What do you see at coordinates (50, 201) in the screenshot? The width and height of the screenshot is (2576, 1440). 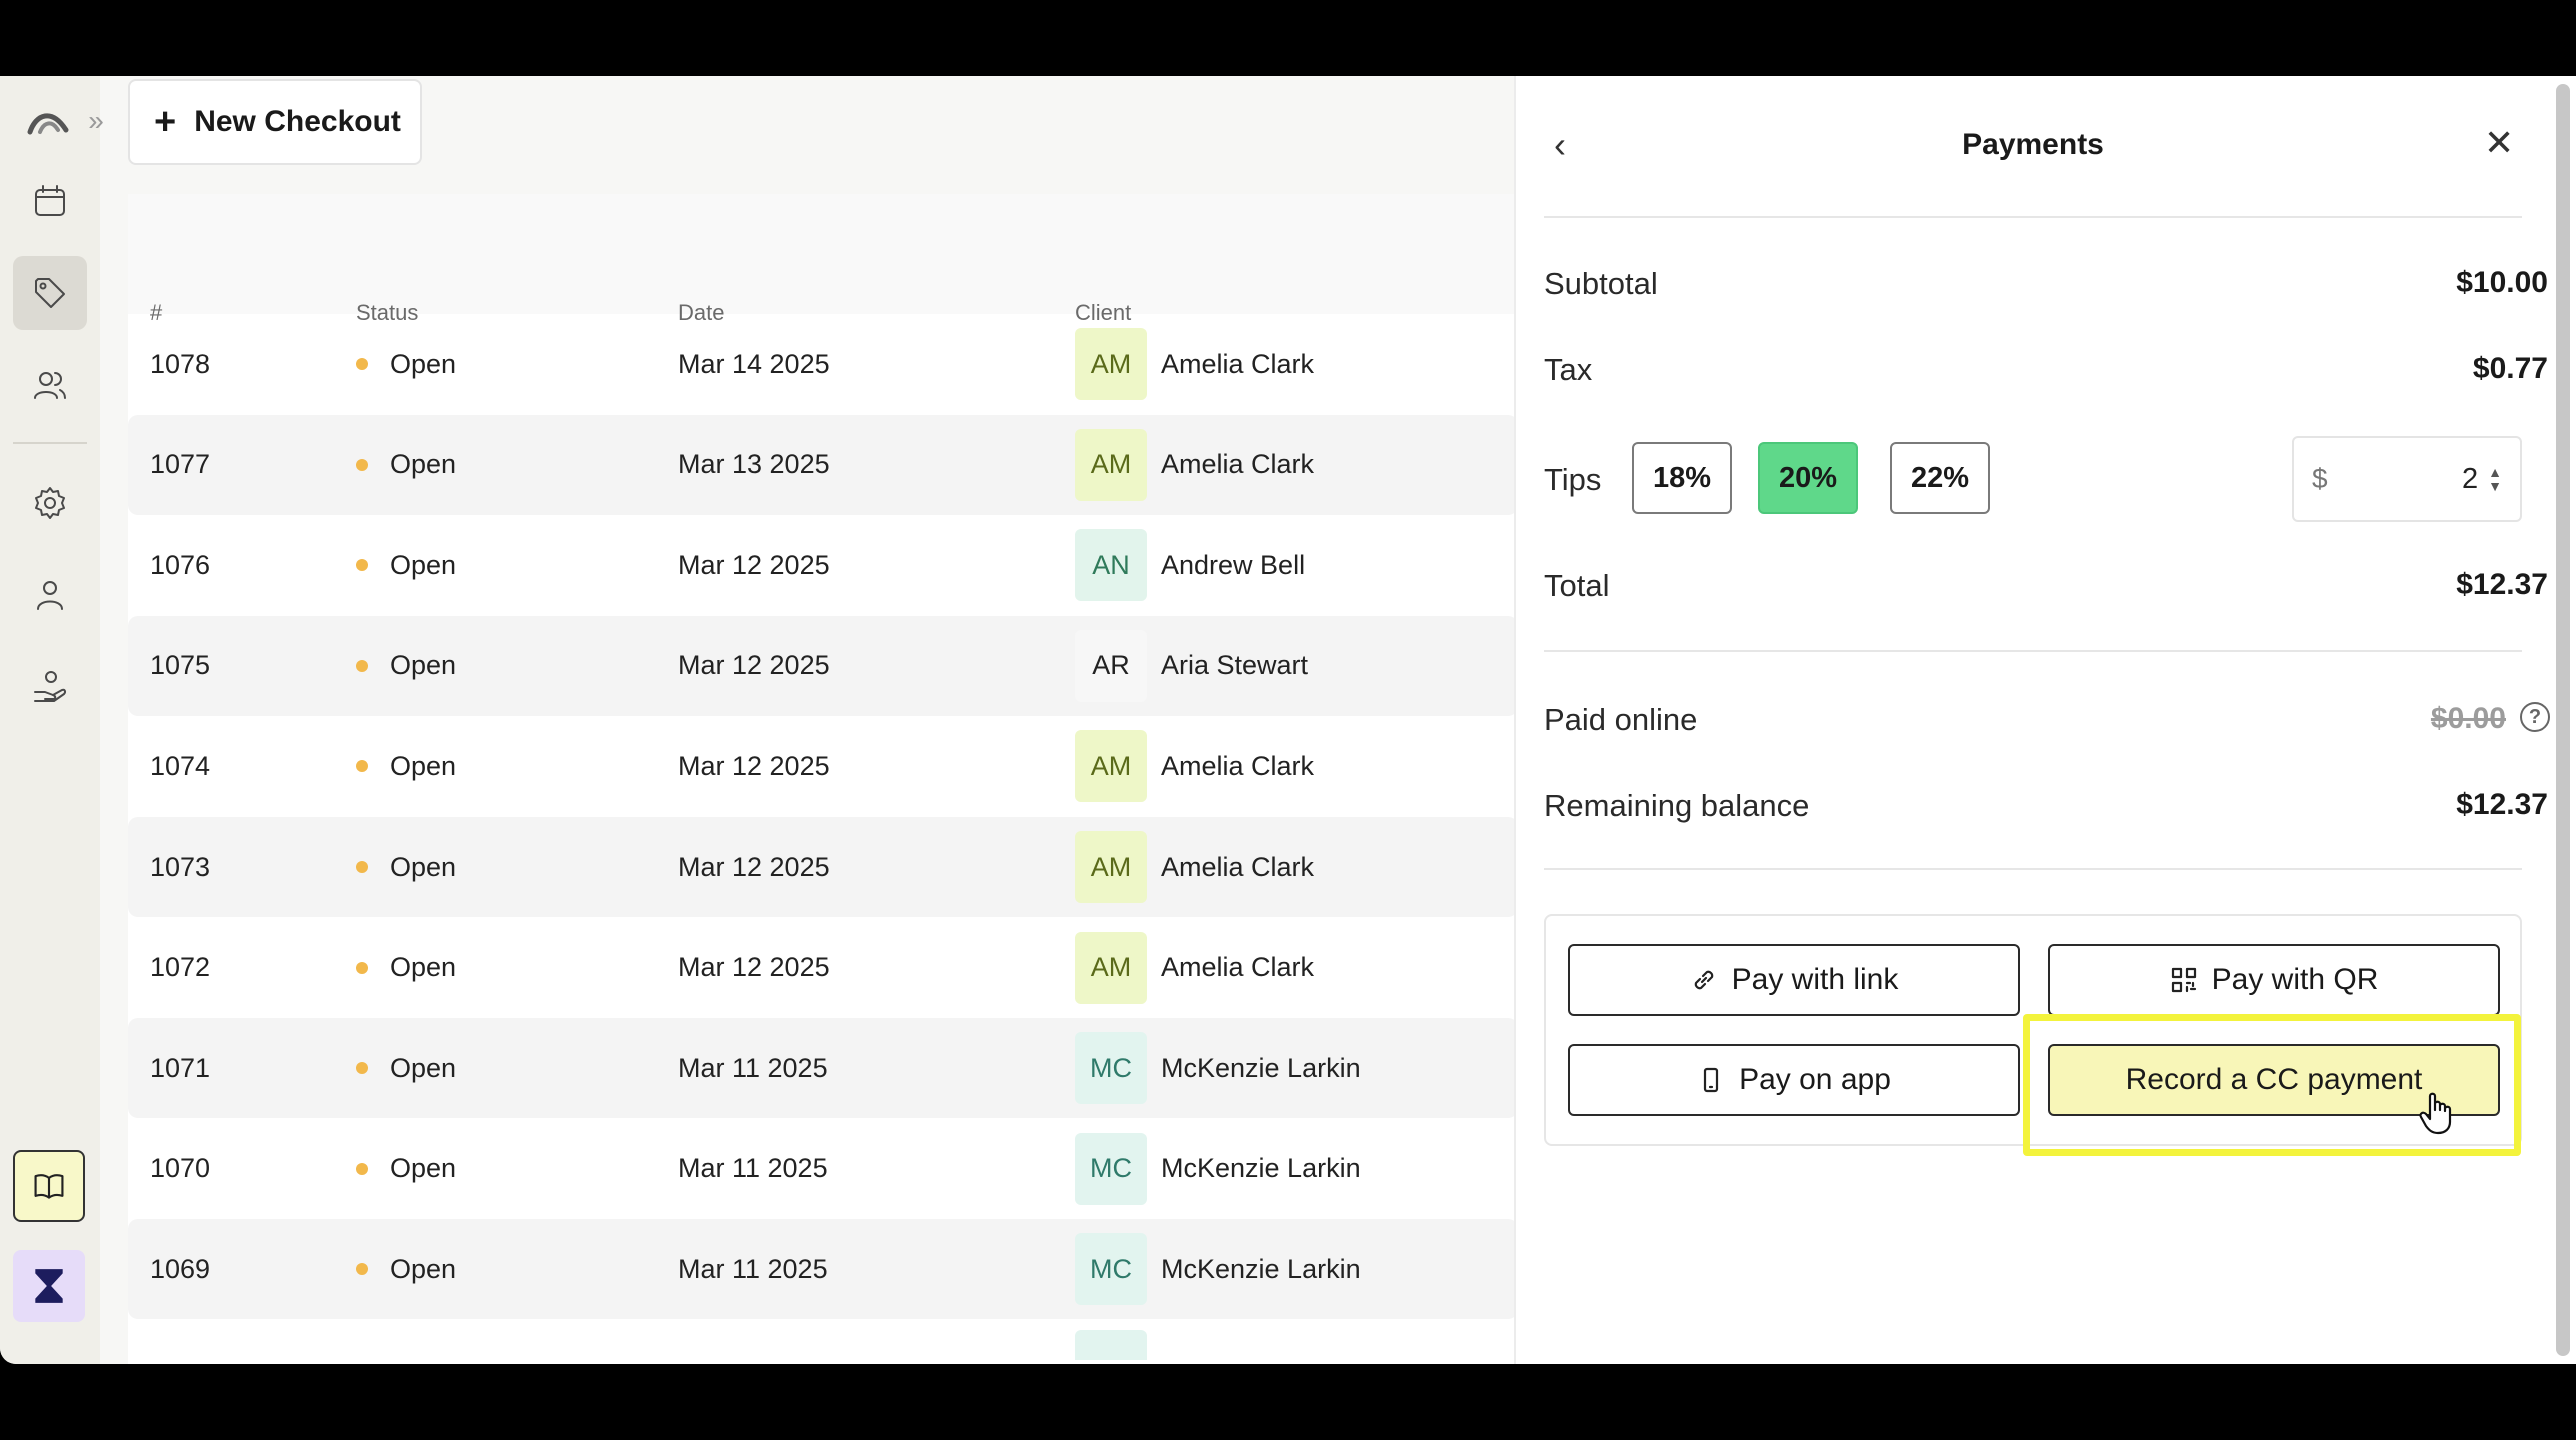 I see `sidebar-item-calendar` at bounding box center [50, 201].